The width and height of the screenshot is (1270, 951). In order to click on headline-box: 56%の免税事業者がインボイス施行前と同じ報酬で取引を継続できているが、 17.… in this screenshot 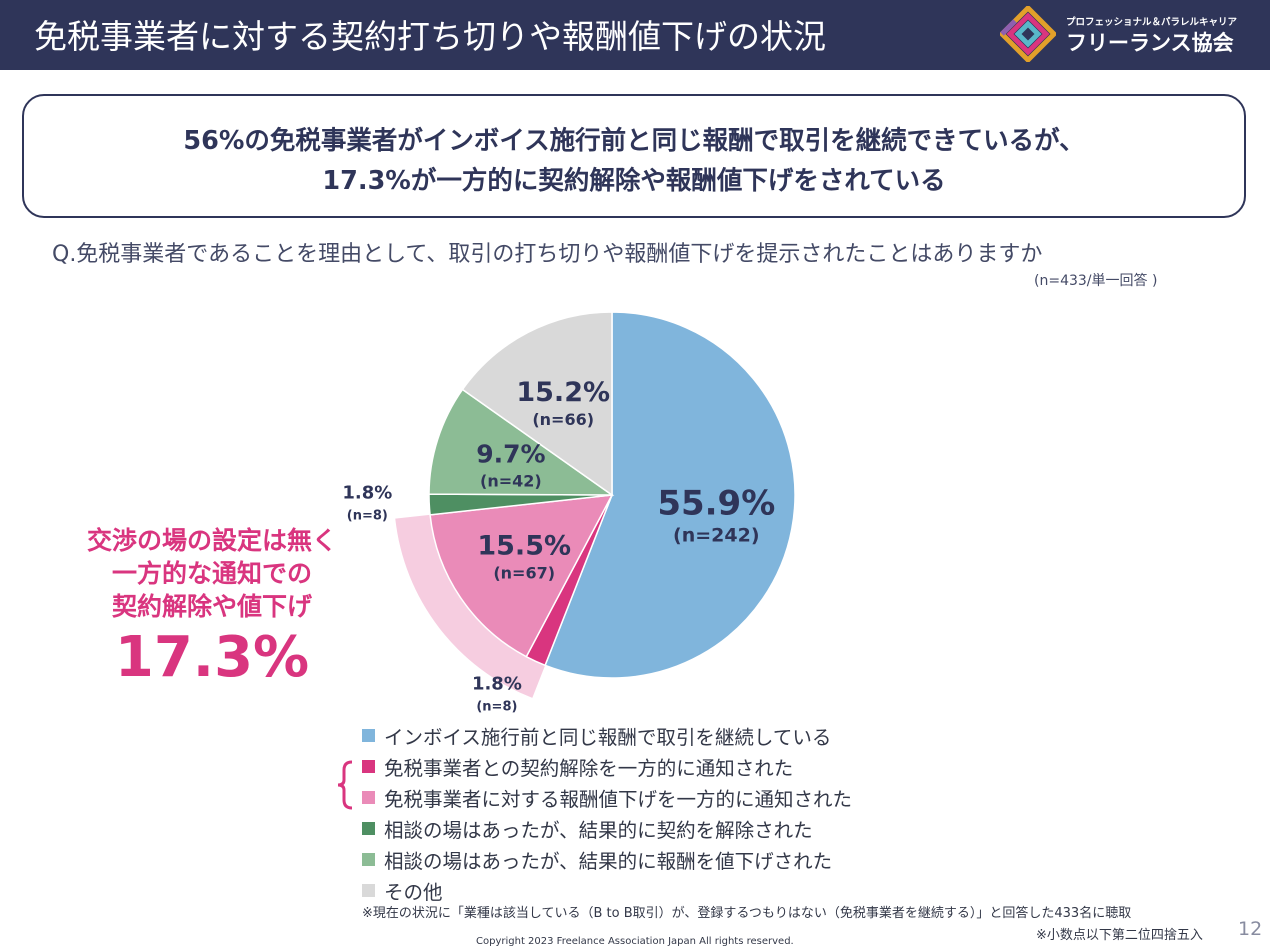, I will do `click(634, 156)`.